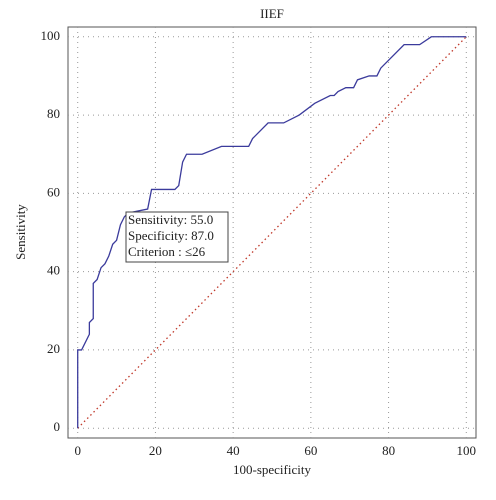  I want to click on y-tick-label: 80, so click(53, 113).